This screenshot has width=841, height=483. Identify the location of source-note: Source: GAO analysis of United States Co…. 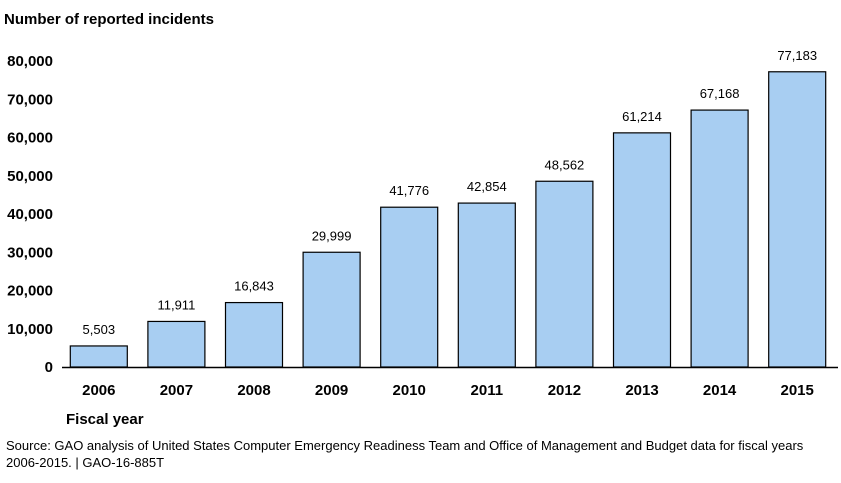
(405, 454).